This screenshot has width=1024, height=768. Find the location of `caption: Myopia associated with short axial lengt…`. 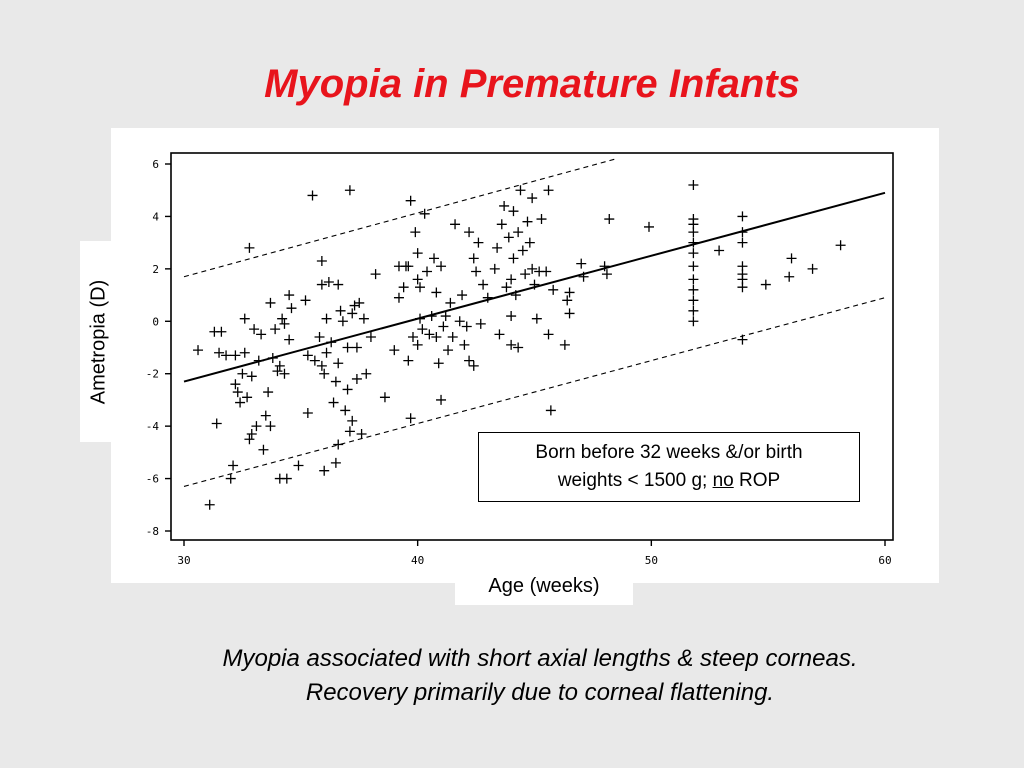

caption: Myopia associated with short axial lengt… is located at coordinates (512, 676).